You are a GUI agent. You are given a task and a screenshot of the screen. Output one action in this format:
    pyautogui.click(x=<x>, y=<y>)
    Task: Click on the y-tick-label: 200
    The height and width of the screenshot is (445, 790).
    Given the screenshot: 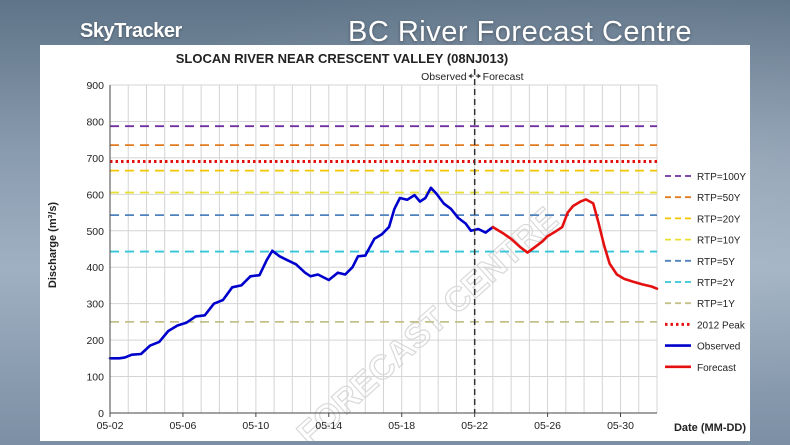 What is the action you would take?
    pyautogui.click(x=95, y=341)
    